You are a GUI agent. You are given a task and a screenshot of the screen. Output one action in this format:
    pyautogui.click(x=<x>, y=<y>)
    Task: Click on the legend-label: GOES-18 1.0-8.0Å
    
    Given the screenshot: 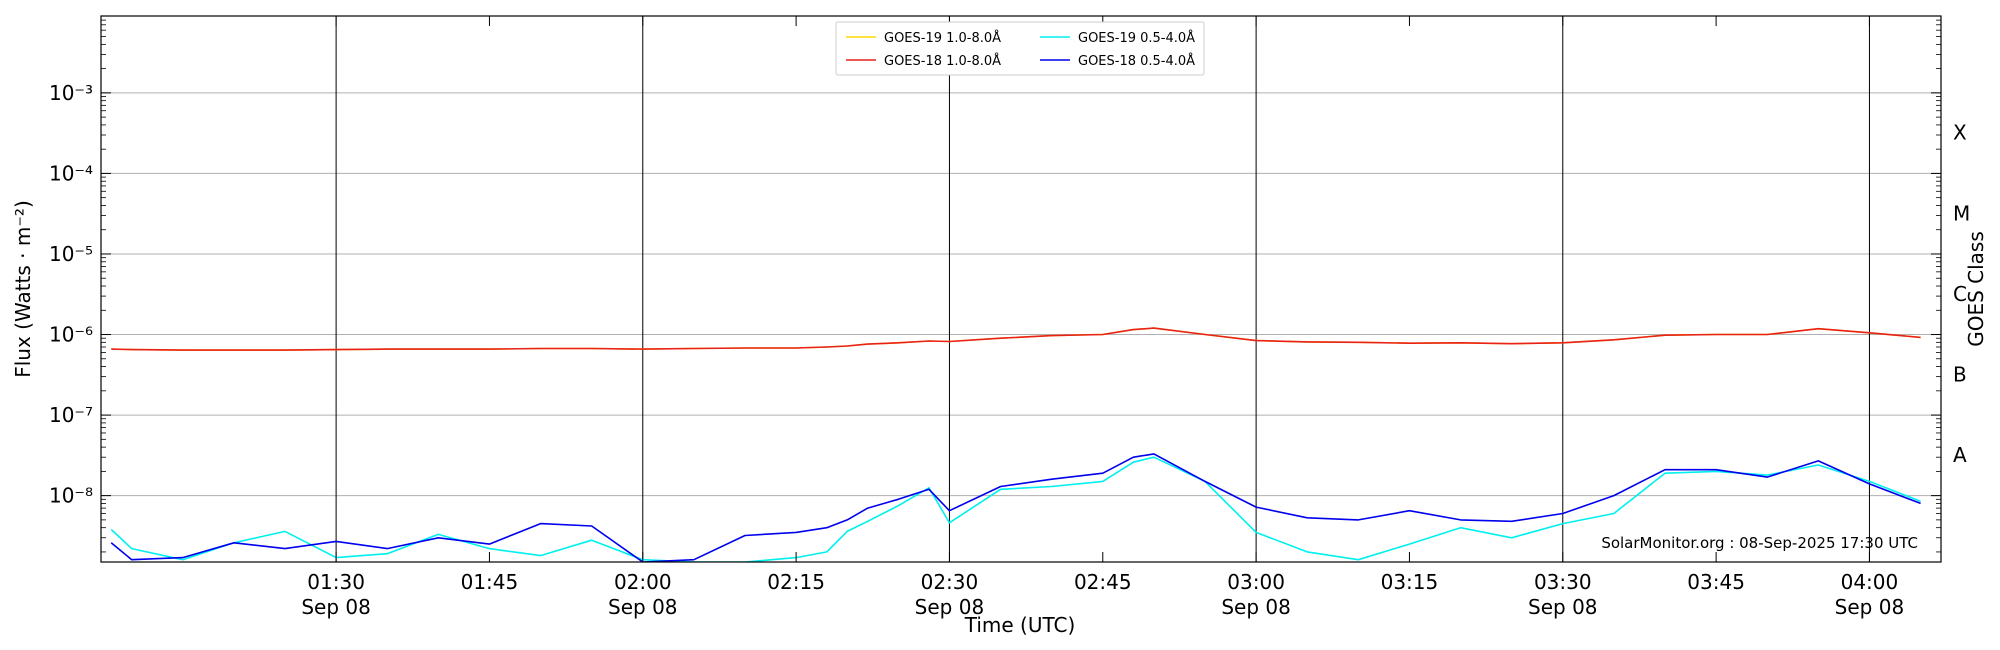 What is the action you would take?
    pyautogui.click(x=942, y=61)
    